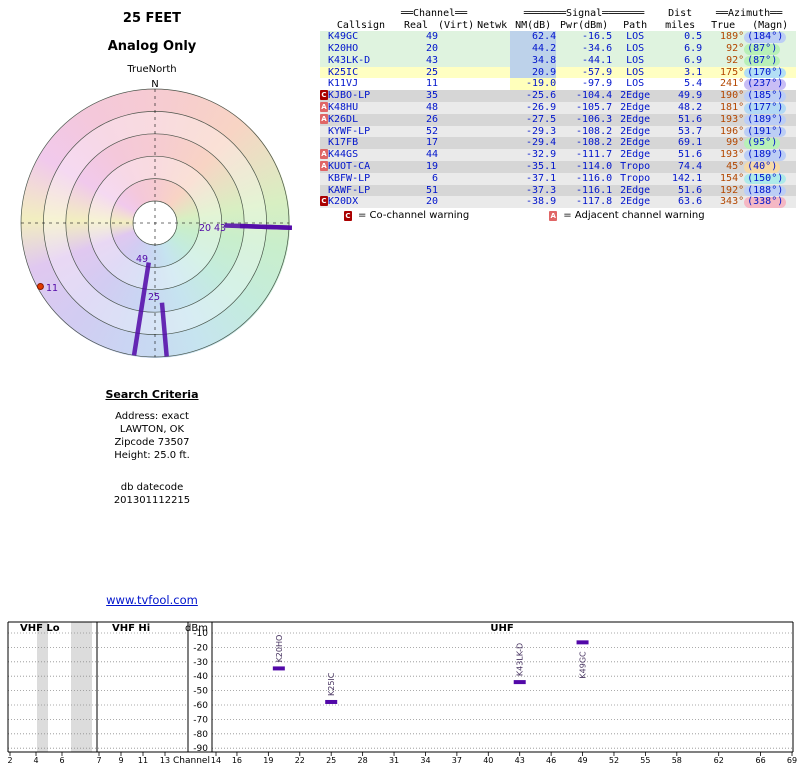  I want to click on cell-callsign: K25IC, so click(343, 72).